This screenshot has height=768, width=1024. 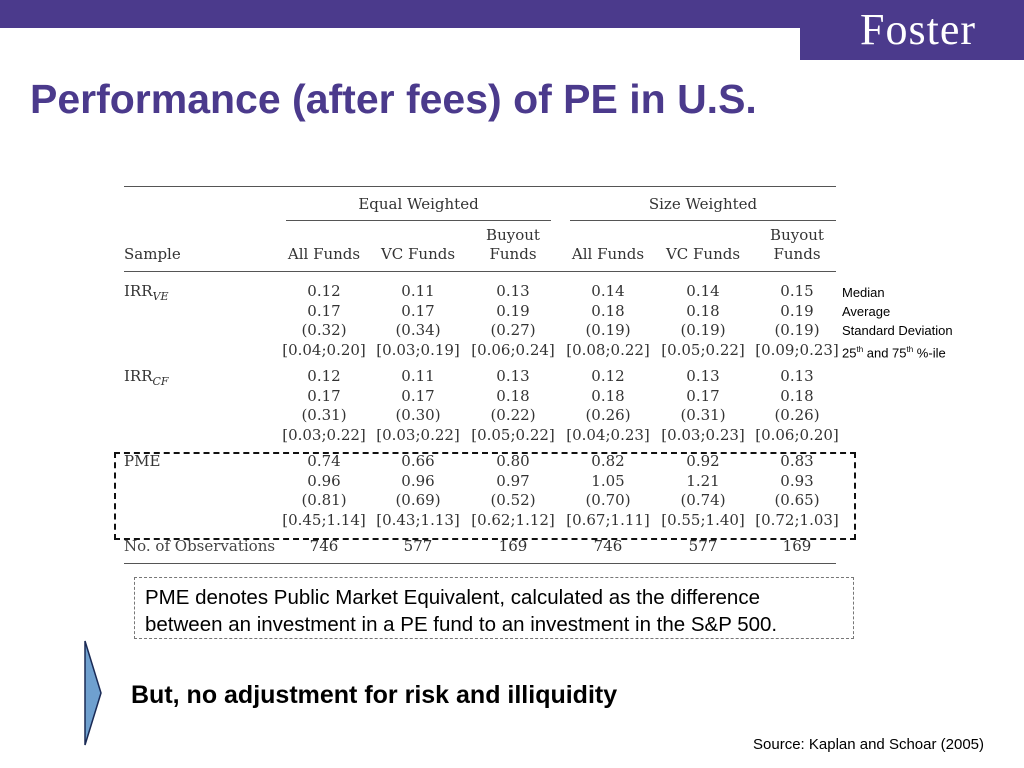 What do you see at coordinates (324, 480) in the screenshot?
I see `table-cell: 0.96` at bounding box center [324, 480].